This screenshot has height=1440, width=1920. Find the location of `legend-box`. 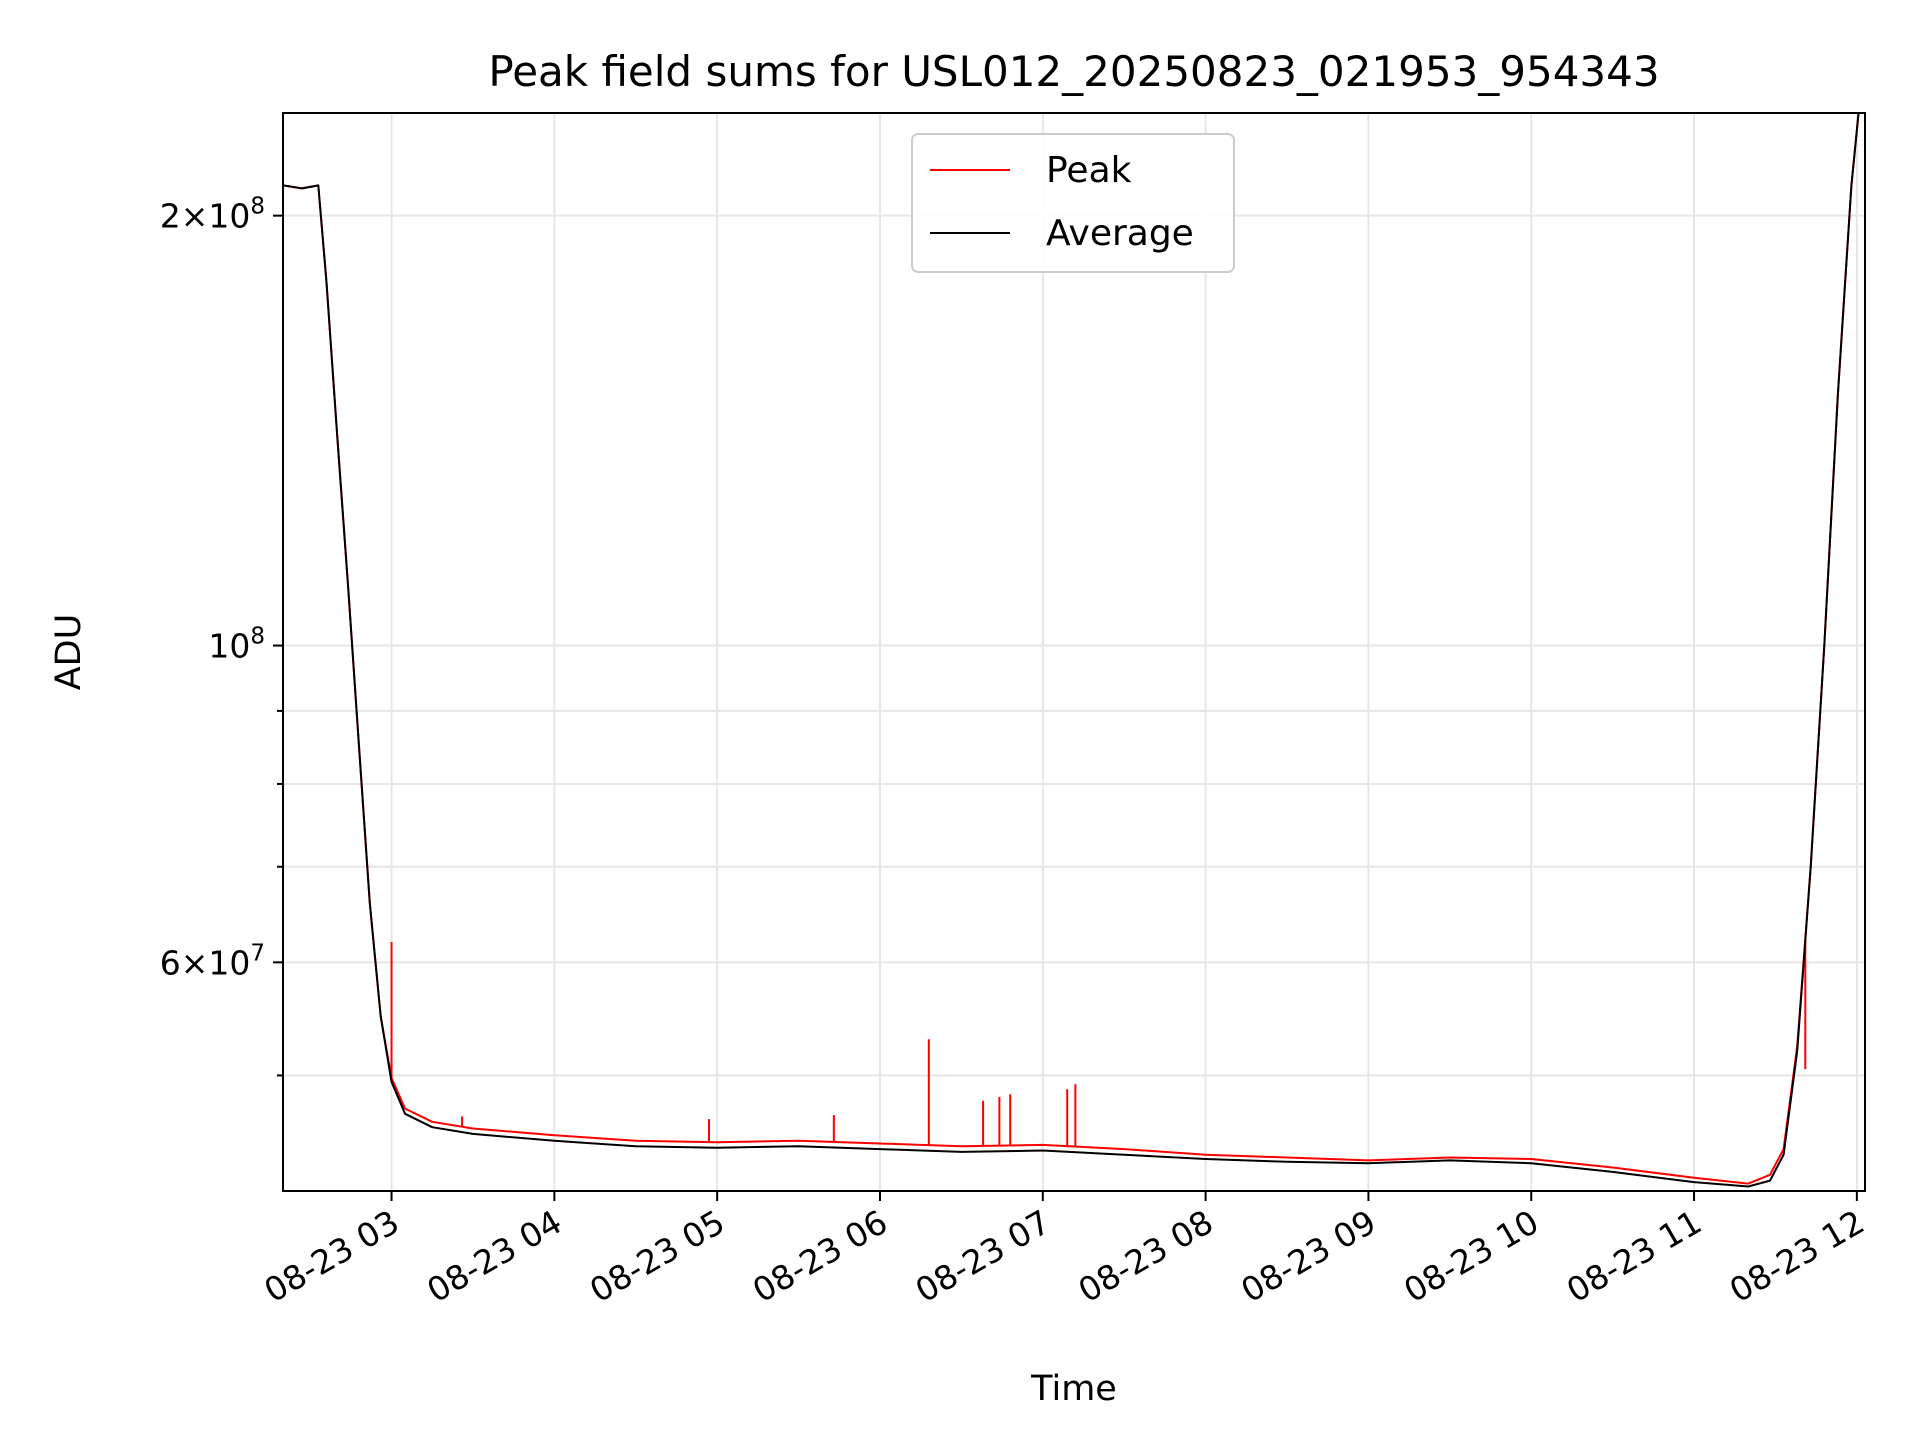

legend-box is located at coordinates (1073, 203).